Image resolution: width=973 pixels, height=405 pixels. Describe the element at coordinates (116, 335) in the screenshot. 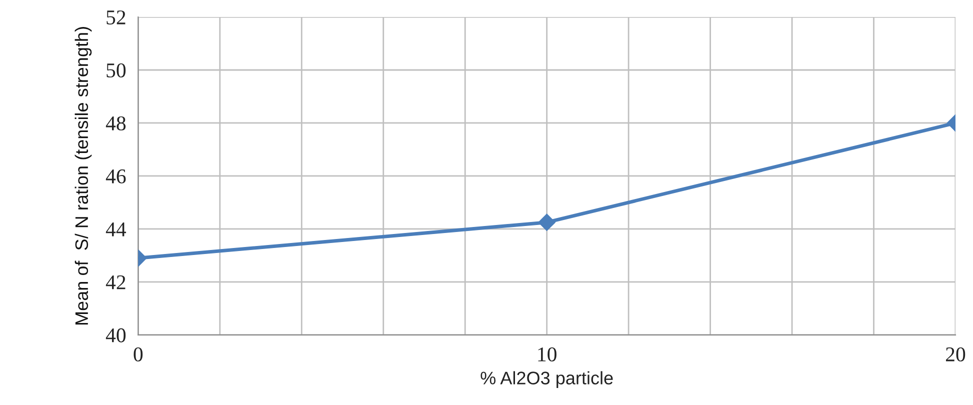

I see `y-tick-label: 40` at that location.